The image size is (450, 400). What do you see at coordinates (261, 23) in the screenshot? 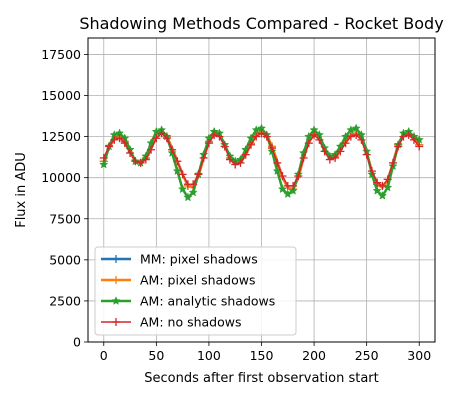
I see `chart-title: Shadowing Methods Compared - Rocket Body` at bounding box center [261, 23].